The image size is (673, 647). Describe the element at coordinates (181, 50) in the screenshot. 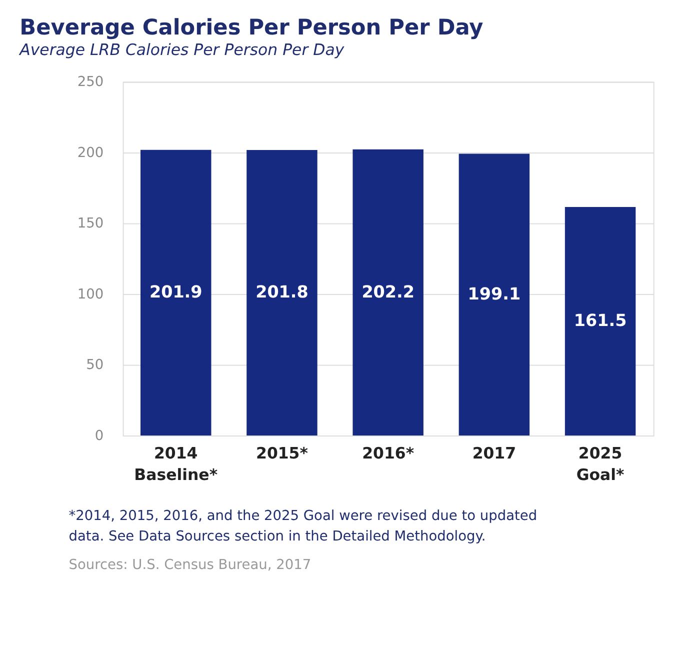

I see `chart-subtitle: Average LRB Calories Per Person Per Day` at that location.